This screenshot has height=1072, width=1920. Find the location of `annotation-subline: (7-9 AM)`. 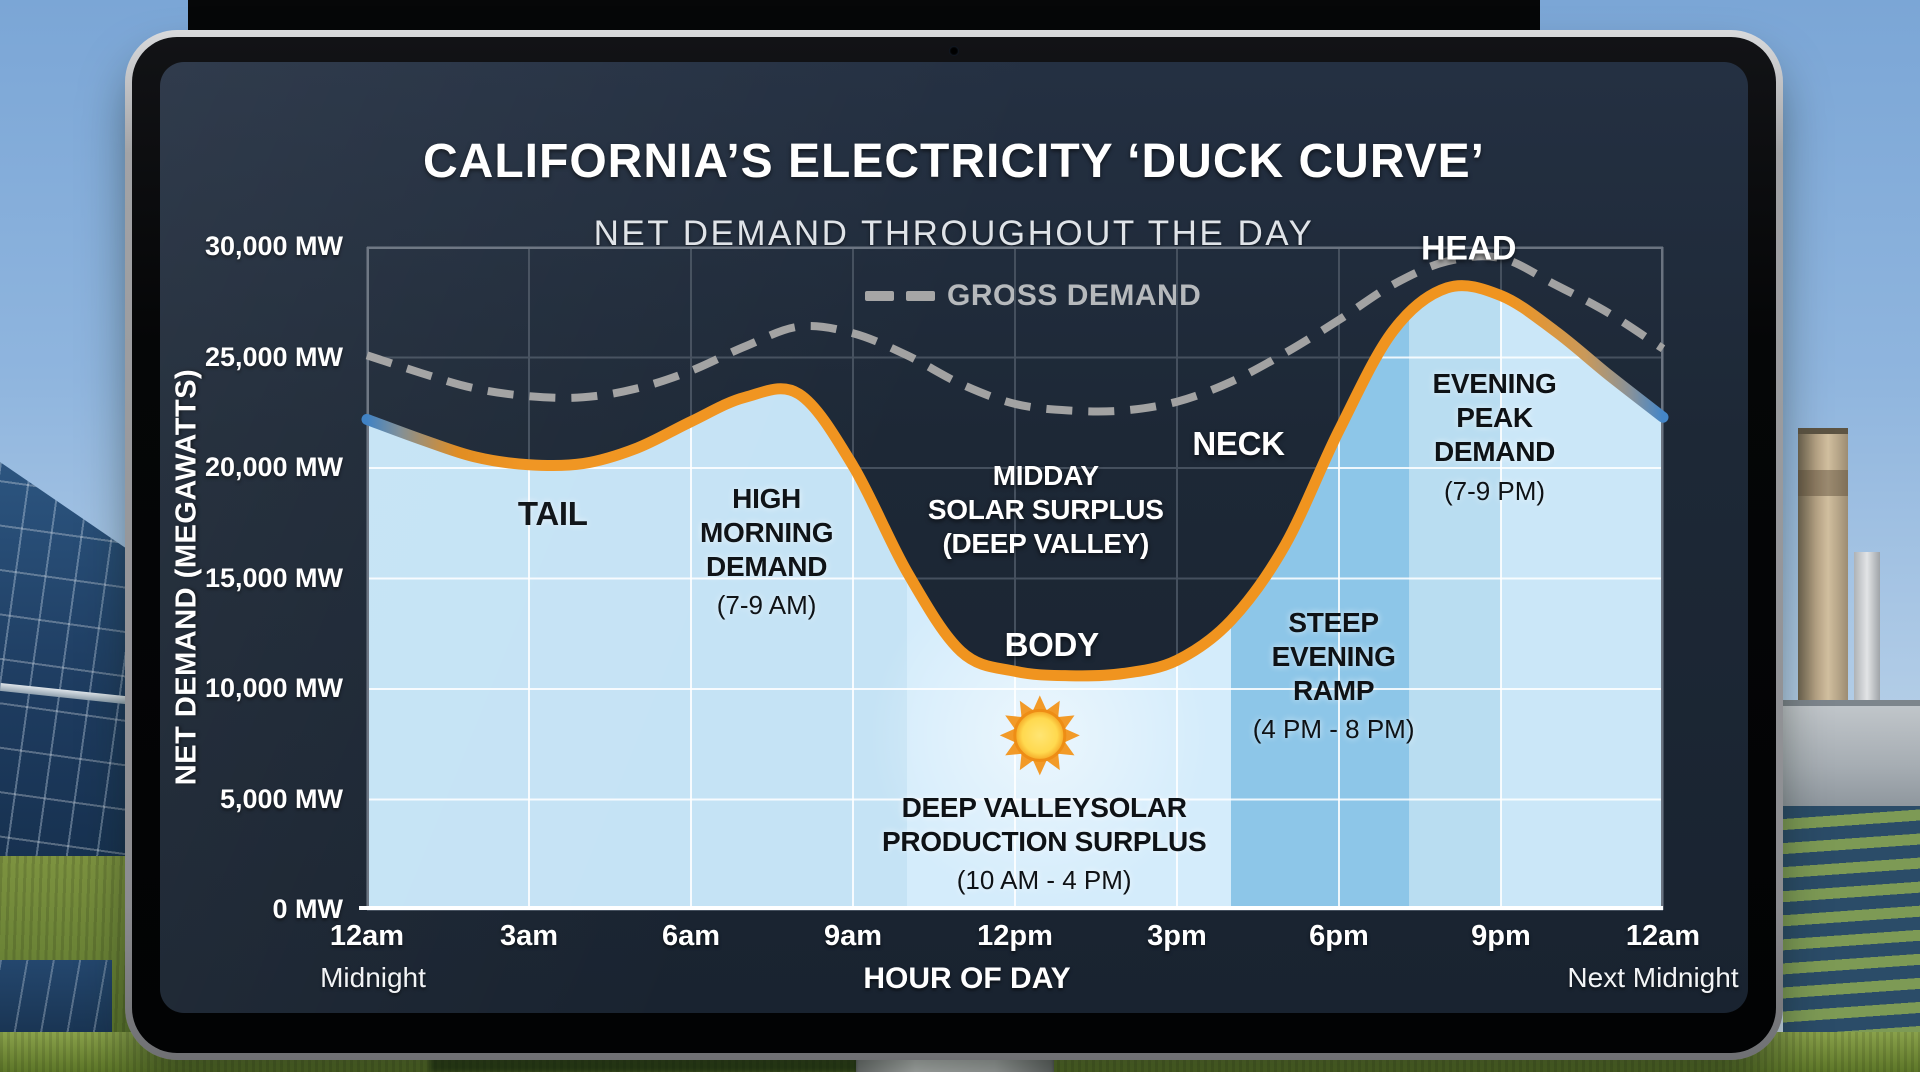

annotation-subline: (7-9 AM) is located at coordinates (766, 605).